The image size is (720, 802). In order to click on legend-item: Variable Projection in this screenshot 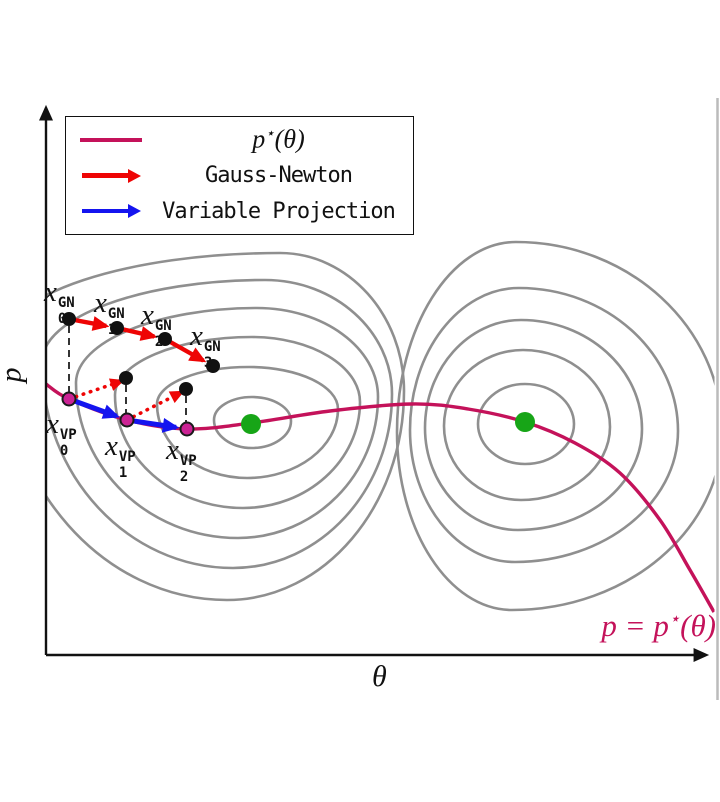, I will do `click(239, 211)`.